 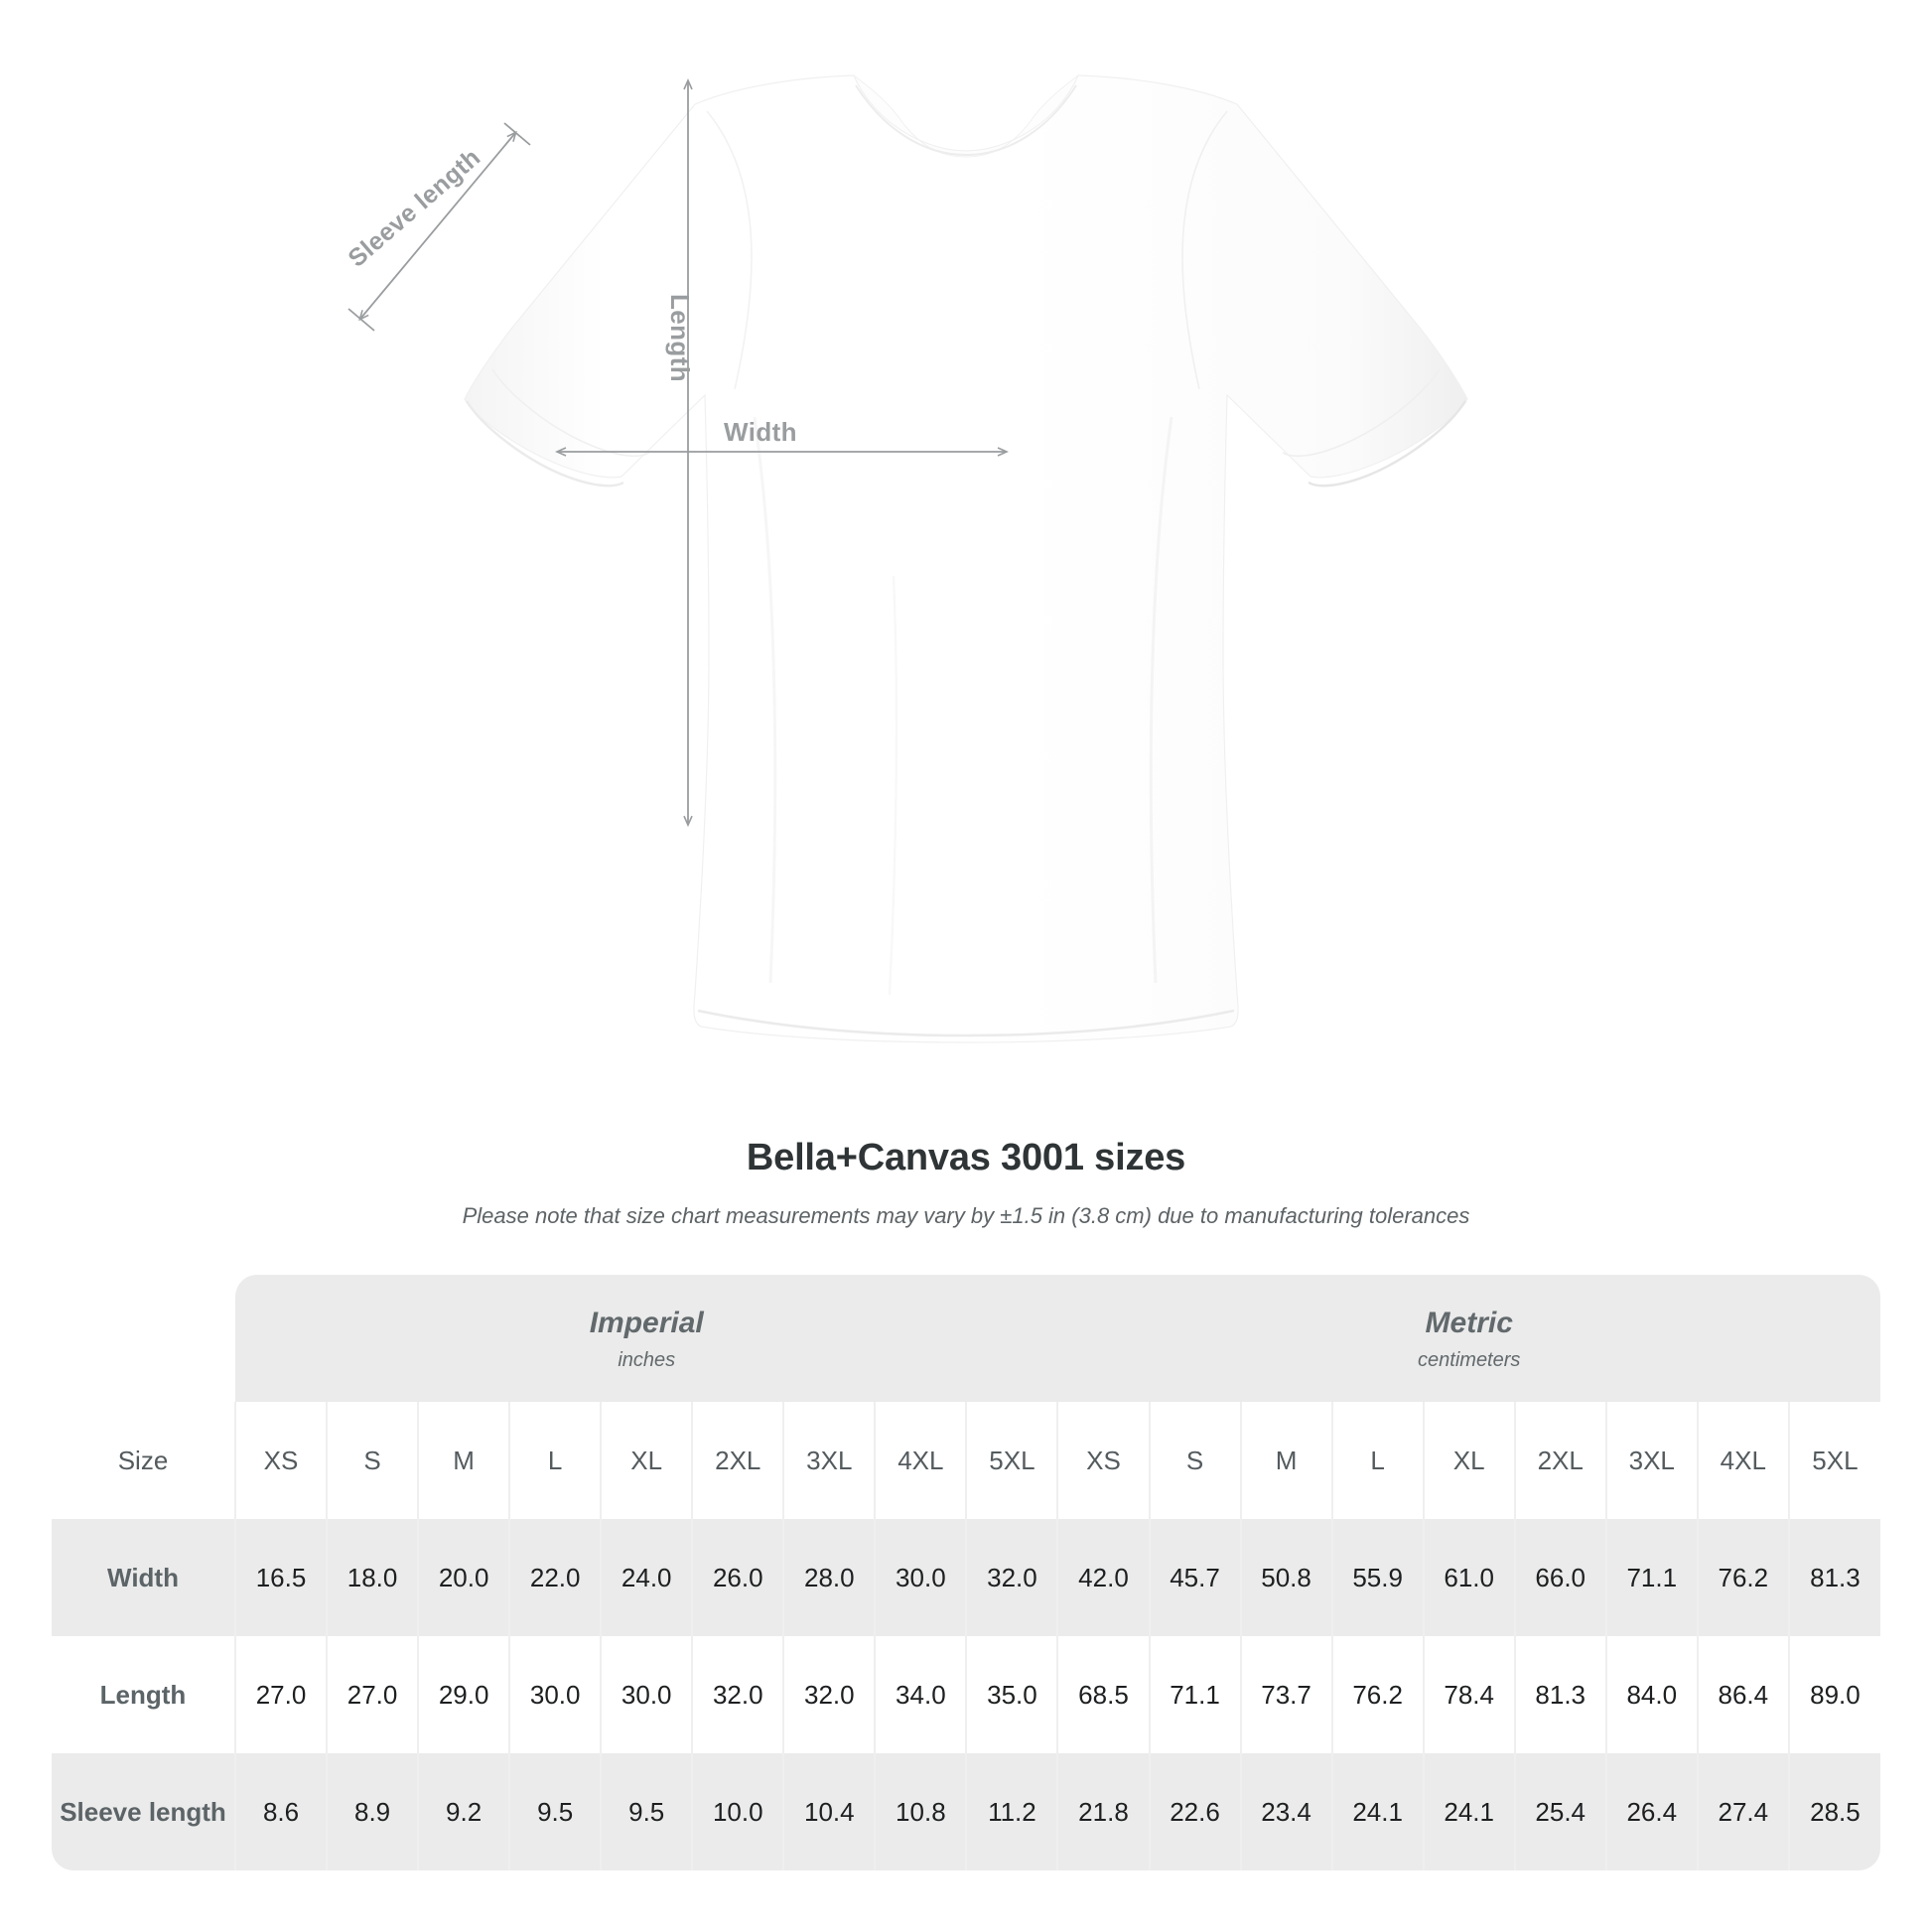 What do you see at coordinates (1560, 1578) in the screenshot?
I see `table-cell: 66.0` at bounding box center [1560, 1578].